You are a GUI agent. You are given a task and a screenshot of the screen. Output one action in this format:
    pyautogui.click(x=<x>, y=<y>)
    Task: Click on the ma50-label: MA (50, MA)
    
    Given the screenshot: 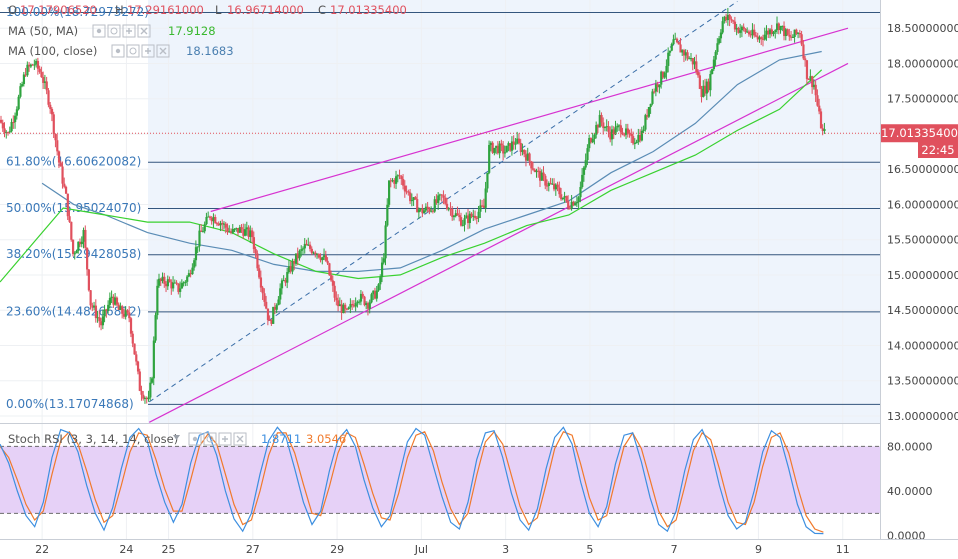 What is the action you would take?
    pyautogui.click(x=43, y=31)
    